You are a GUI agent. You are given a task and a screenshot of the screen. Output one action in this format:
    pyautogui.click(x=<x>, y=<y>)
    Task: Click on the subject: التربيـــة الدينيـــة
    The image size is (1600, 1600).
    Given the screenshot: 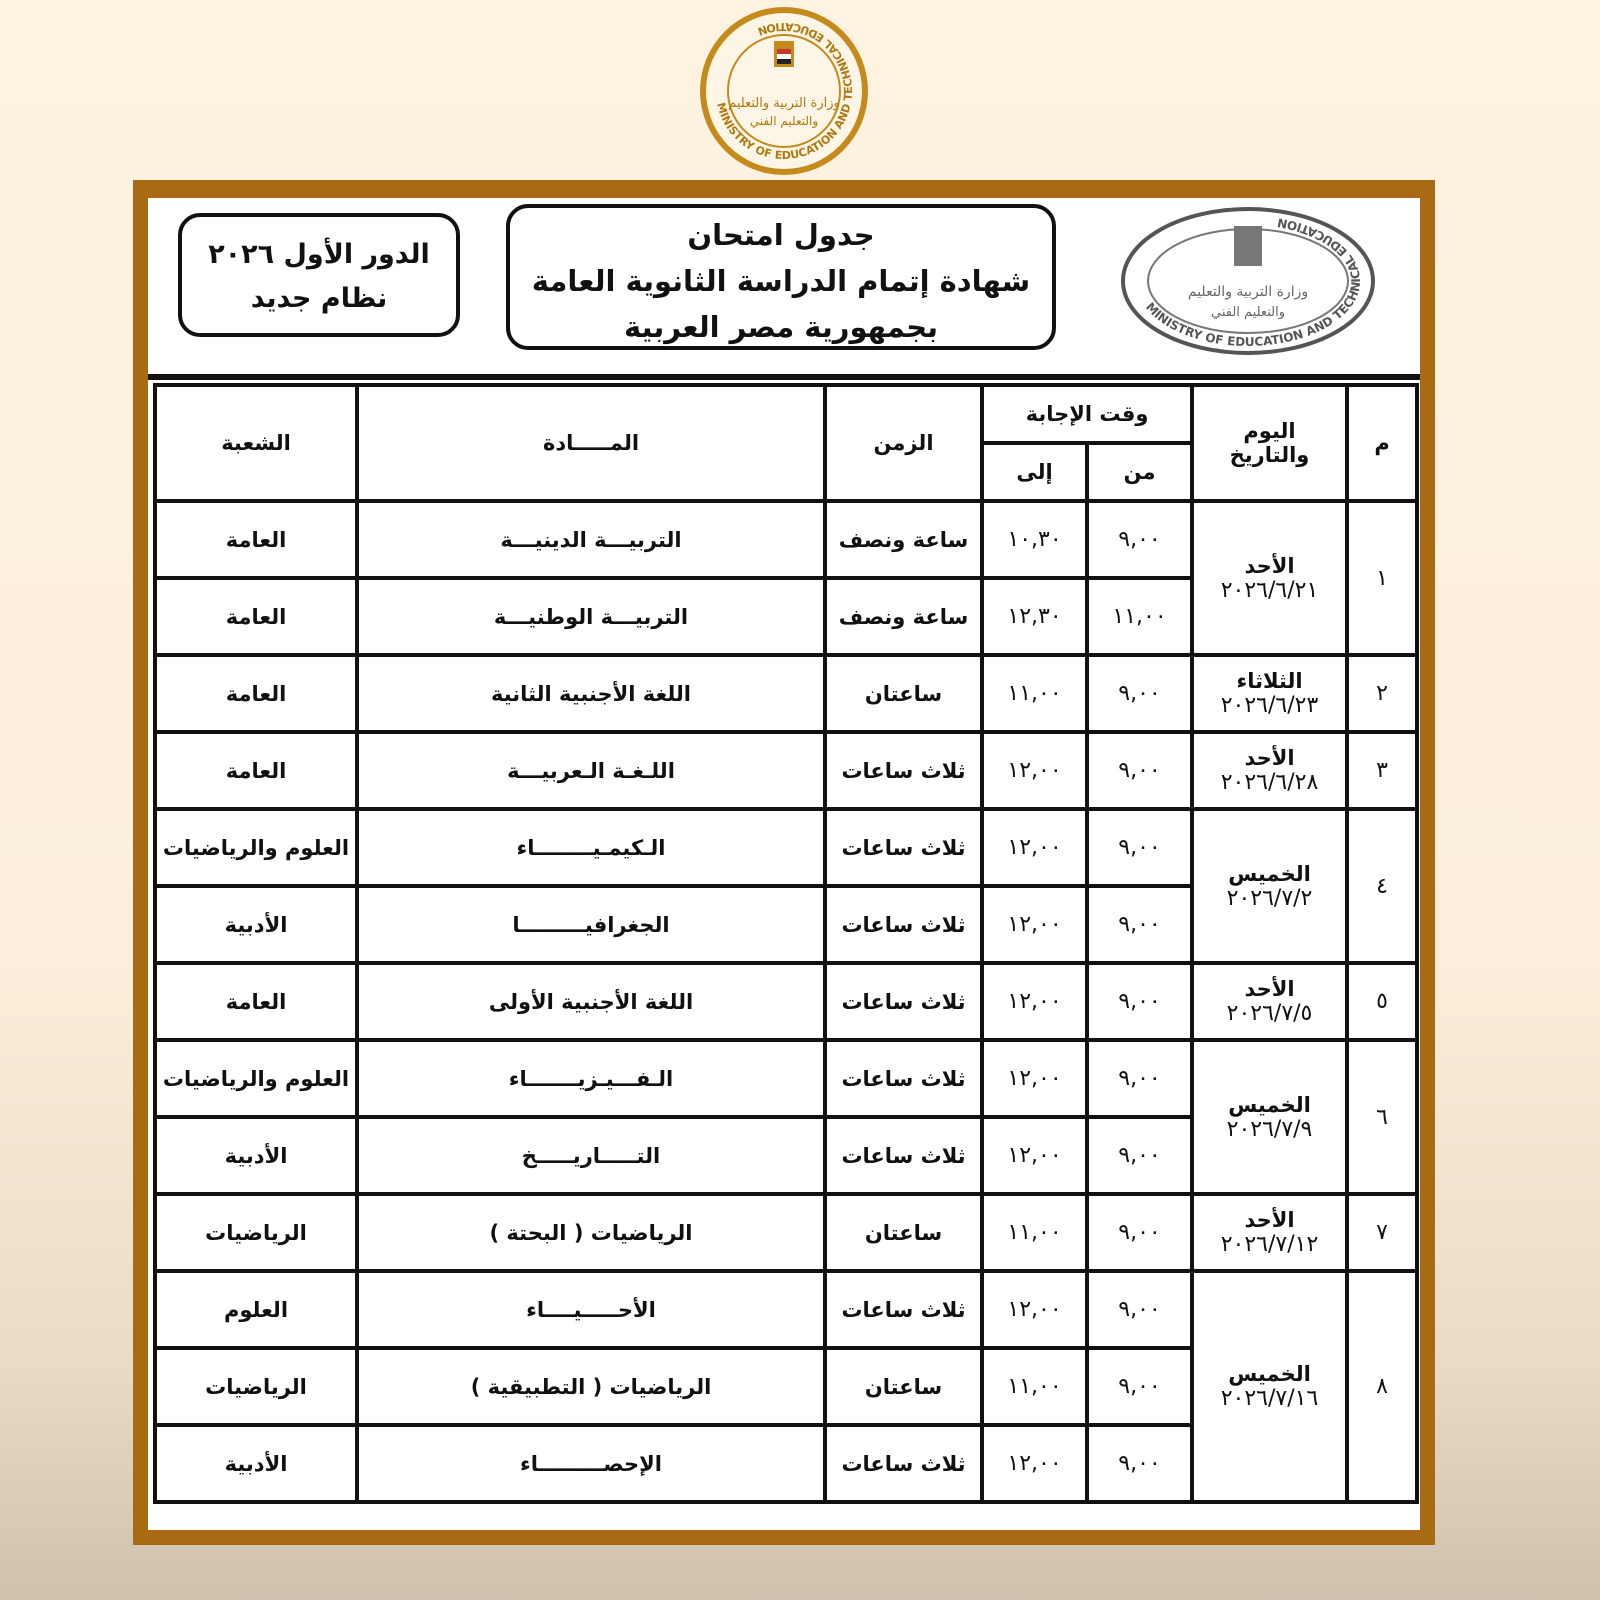 What is the action you would take?
    pyautogui.click(x=591, y=539)
    